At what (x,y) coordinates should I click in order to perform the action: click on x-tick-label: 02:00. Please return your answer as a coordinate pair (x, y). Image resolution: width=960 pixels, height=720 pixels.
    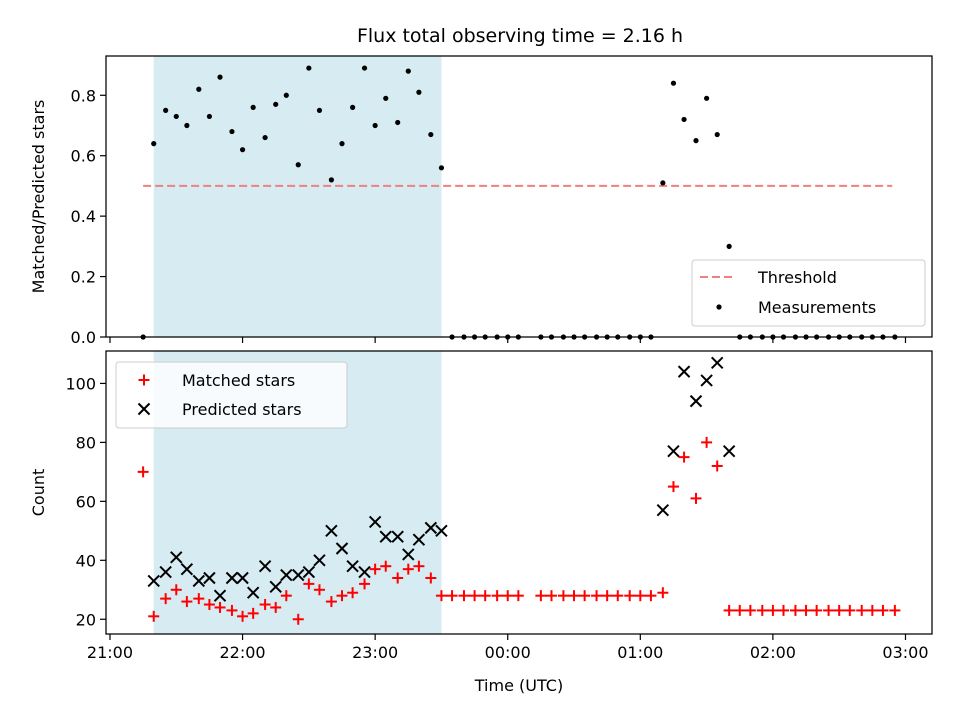
    Looking at the image, I should click on (773, 652).